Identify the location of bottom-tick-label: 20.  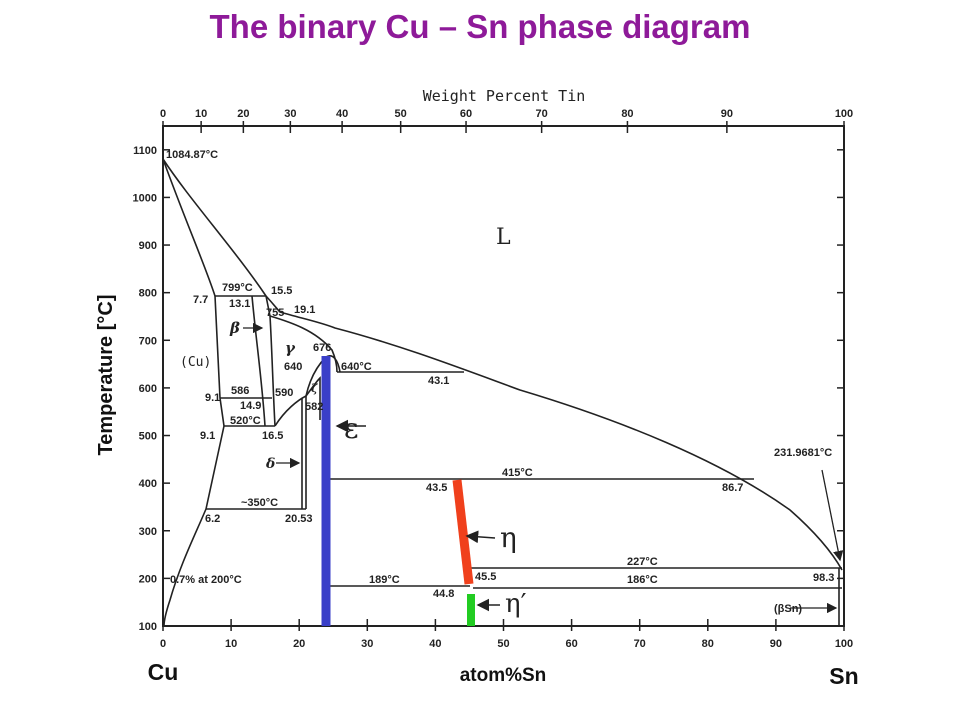
(299, 644).